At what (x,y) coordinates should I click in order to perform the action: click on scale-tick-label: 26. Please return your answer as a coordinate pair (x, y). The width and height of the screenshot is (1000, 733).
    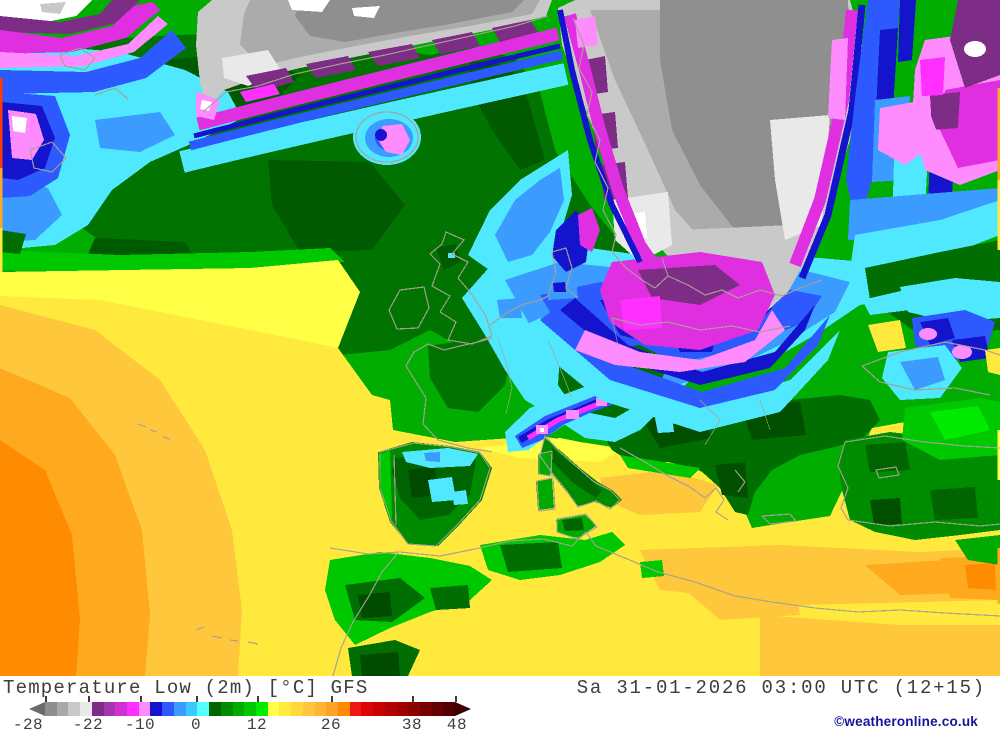
    Looking at the image, I should click on (331, 724).